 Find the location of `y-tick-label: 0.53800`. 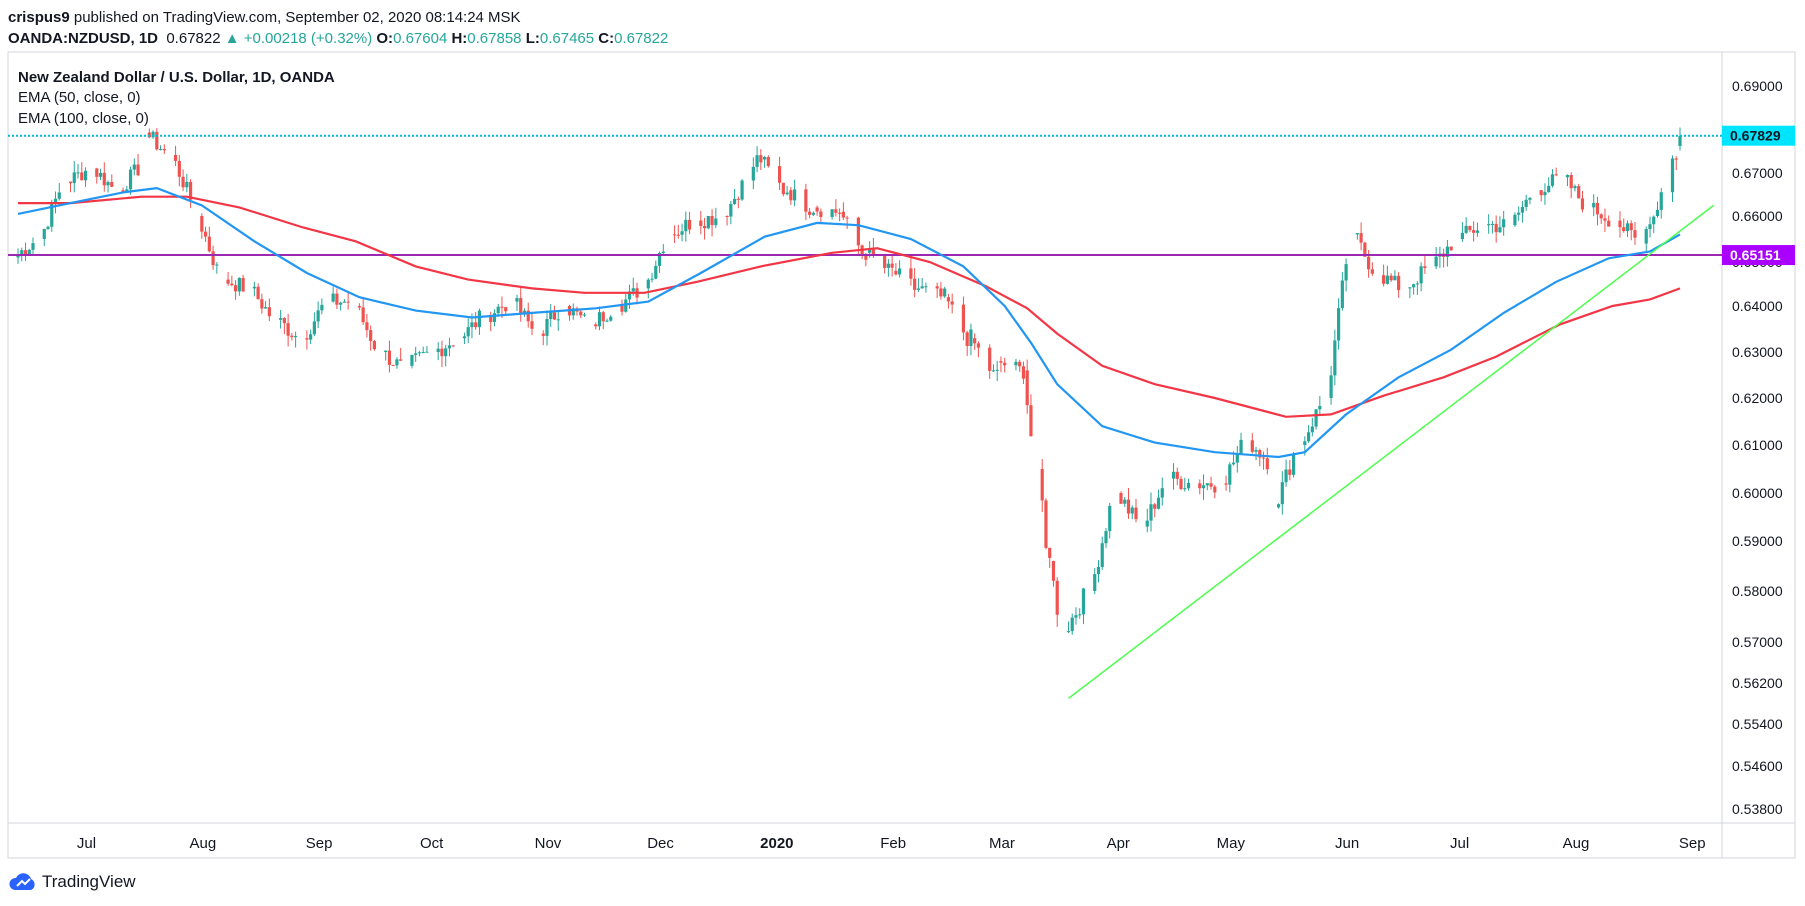

y-tick-label: 0.53800 is located at coordinates (1757, 809).